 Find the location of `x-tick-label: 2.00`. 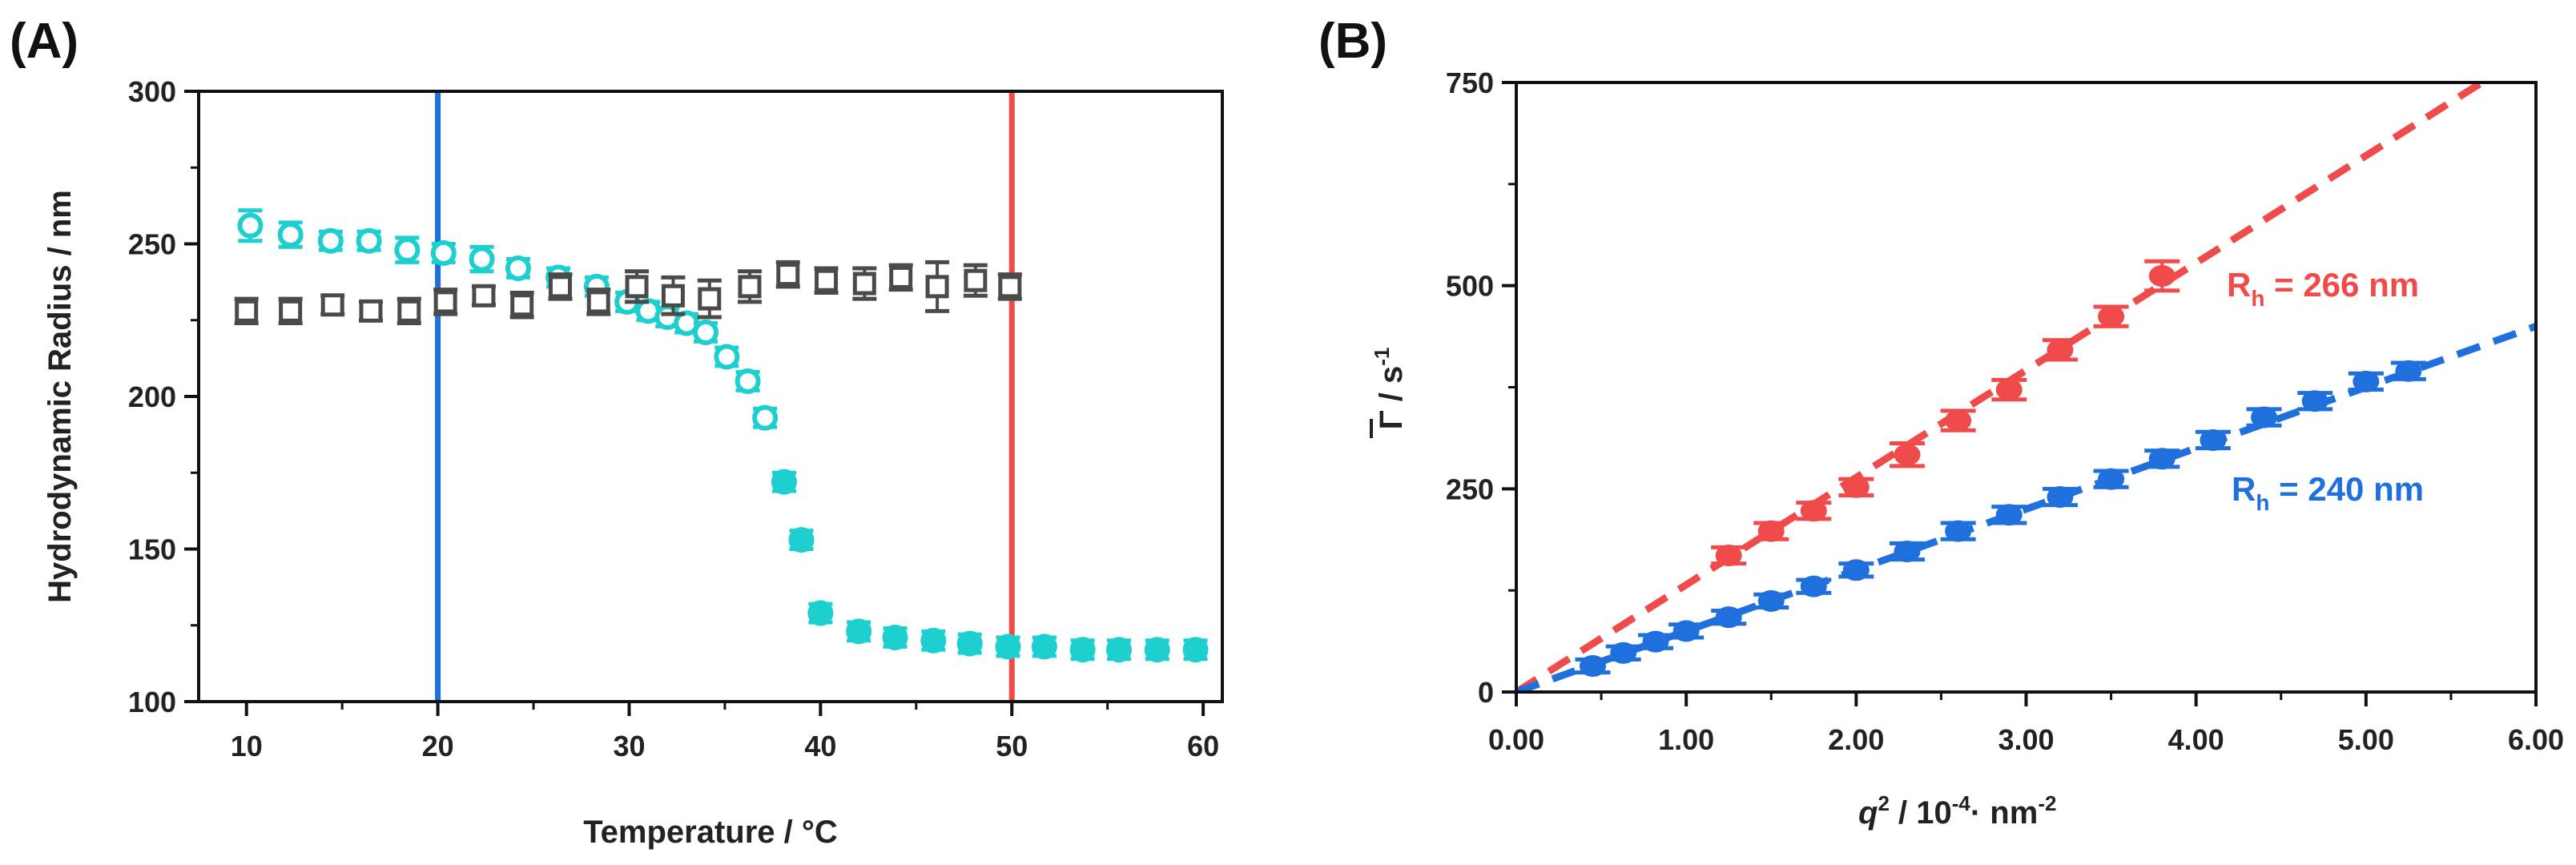

x-tick-label: 2.00 is located at coordinates (1856, 739).